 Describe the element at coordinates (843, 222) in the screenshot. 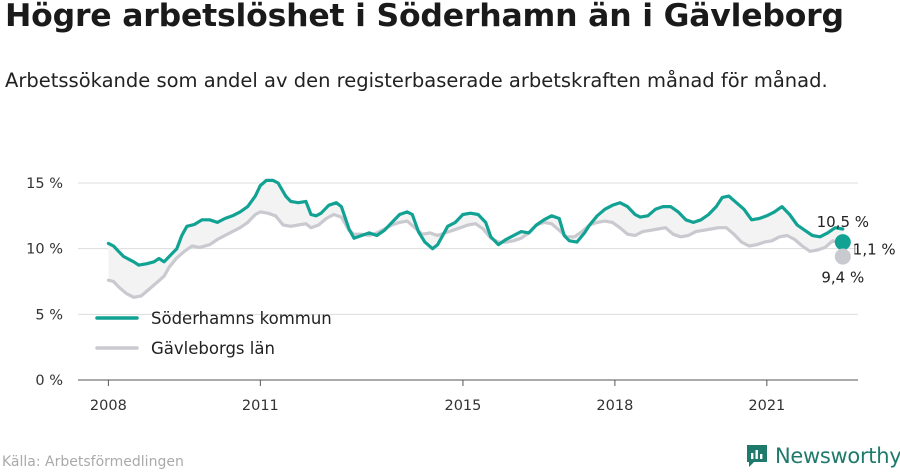

I see `end-label-soderhamn: 10,5 %` at that location.